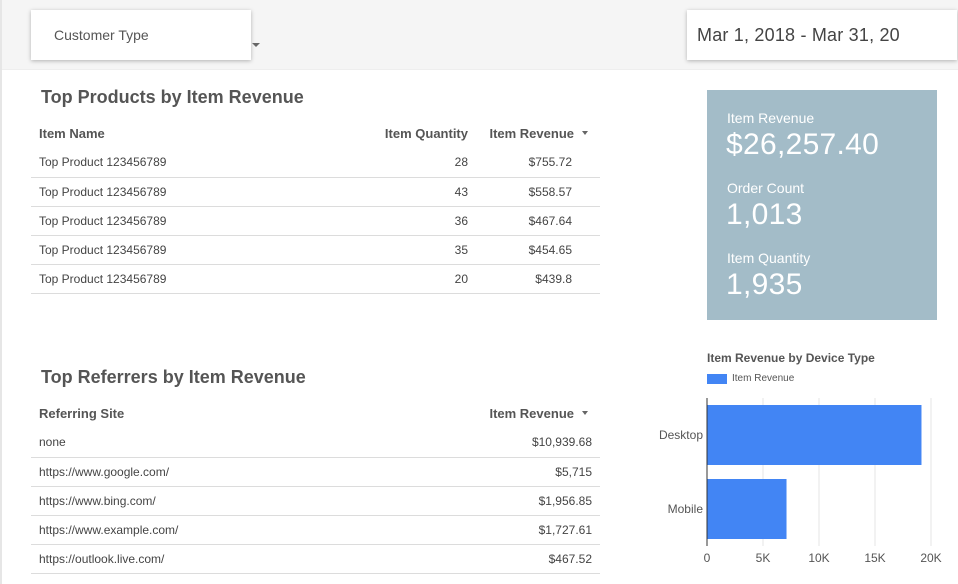 This screenshot has width=958, height=584. I want to click on customer-type-label: Customer Type, so click(101, 35).